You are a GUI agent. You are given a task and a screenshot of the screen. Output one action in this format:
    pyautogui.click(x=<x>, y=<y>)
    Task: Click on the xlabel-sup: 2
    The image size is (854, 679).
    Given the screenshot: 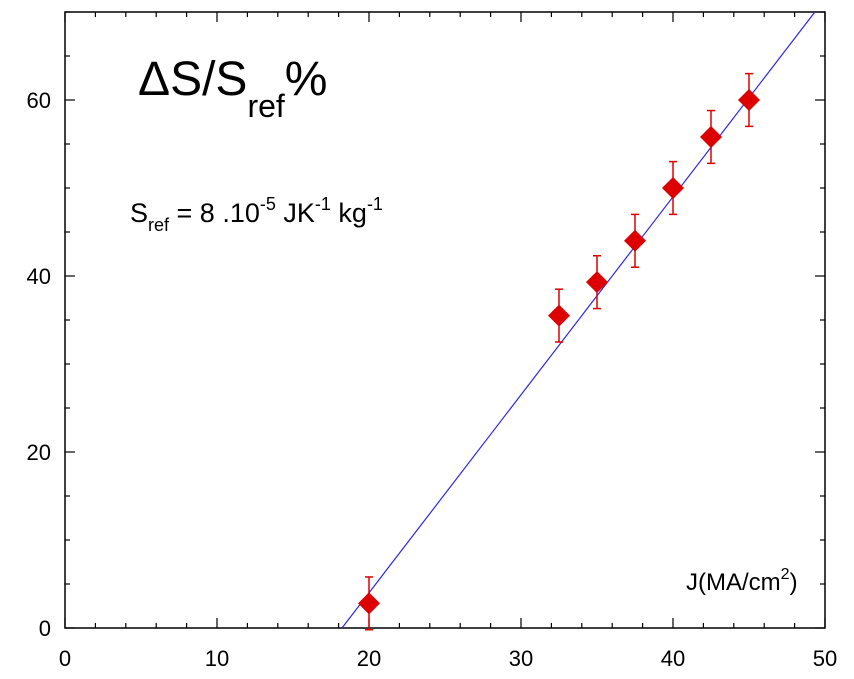 What is the action you would take?
    pyautogui.click(x=785, y=574)
    